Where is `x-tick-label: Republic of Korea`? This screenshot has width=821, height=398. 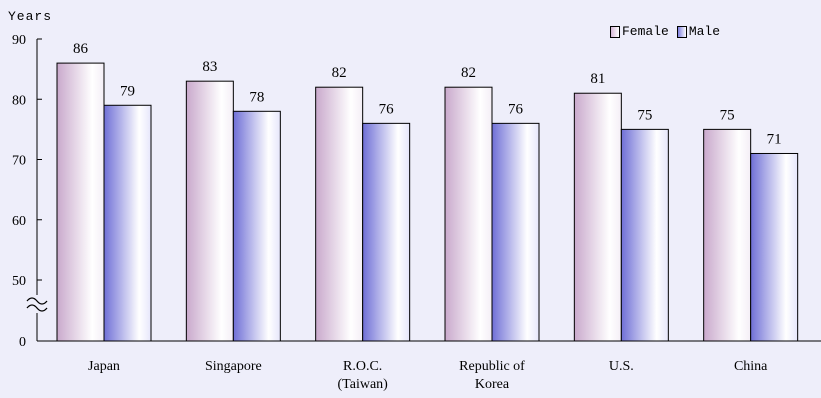
x-tick-label: Republic of Korea is located at coordinates (492, 375).